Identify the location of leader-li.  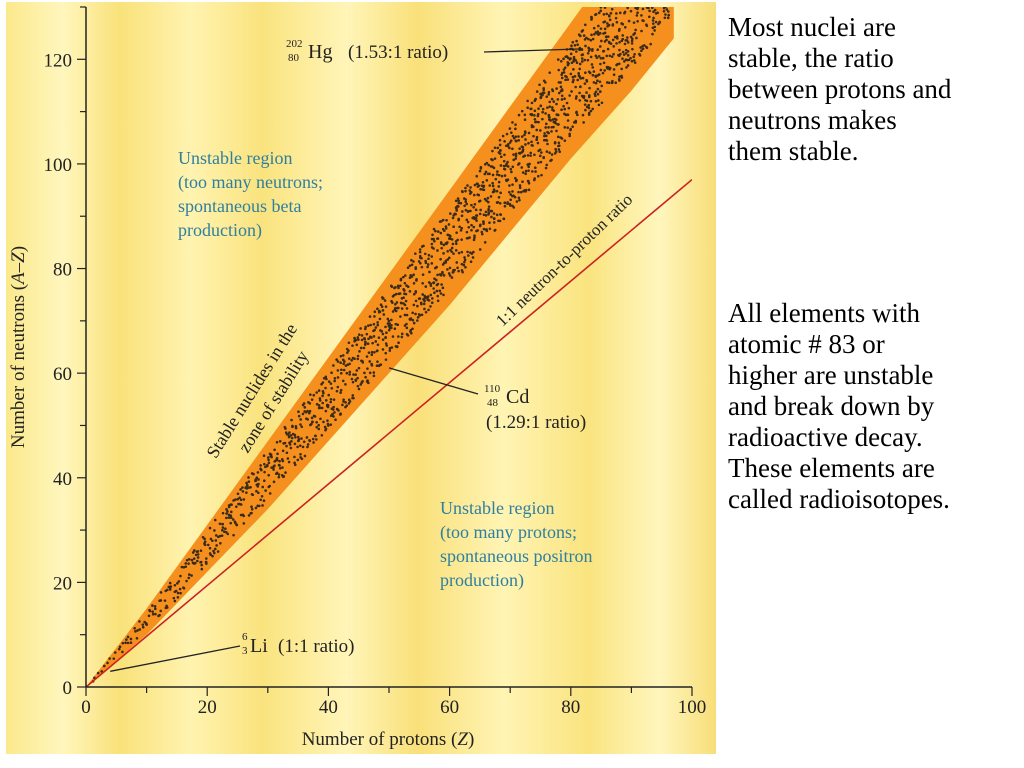
(175, 658).